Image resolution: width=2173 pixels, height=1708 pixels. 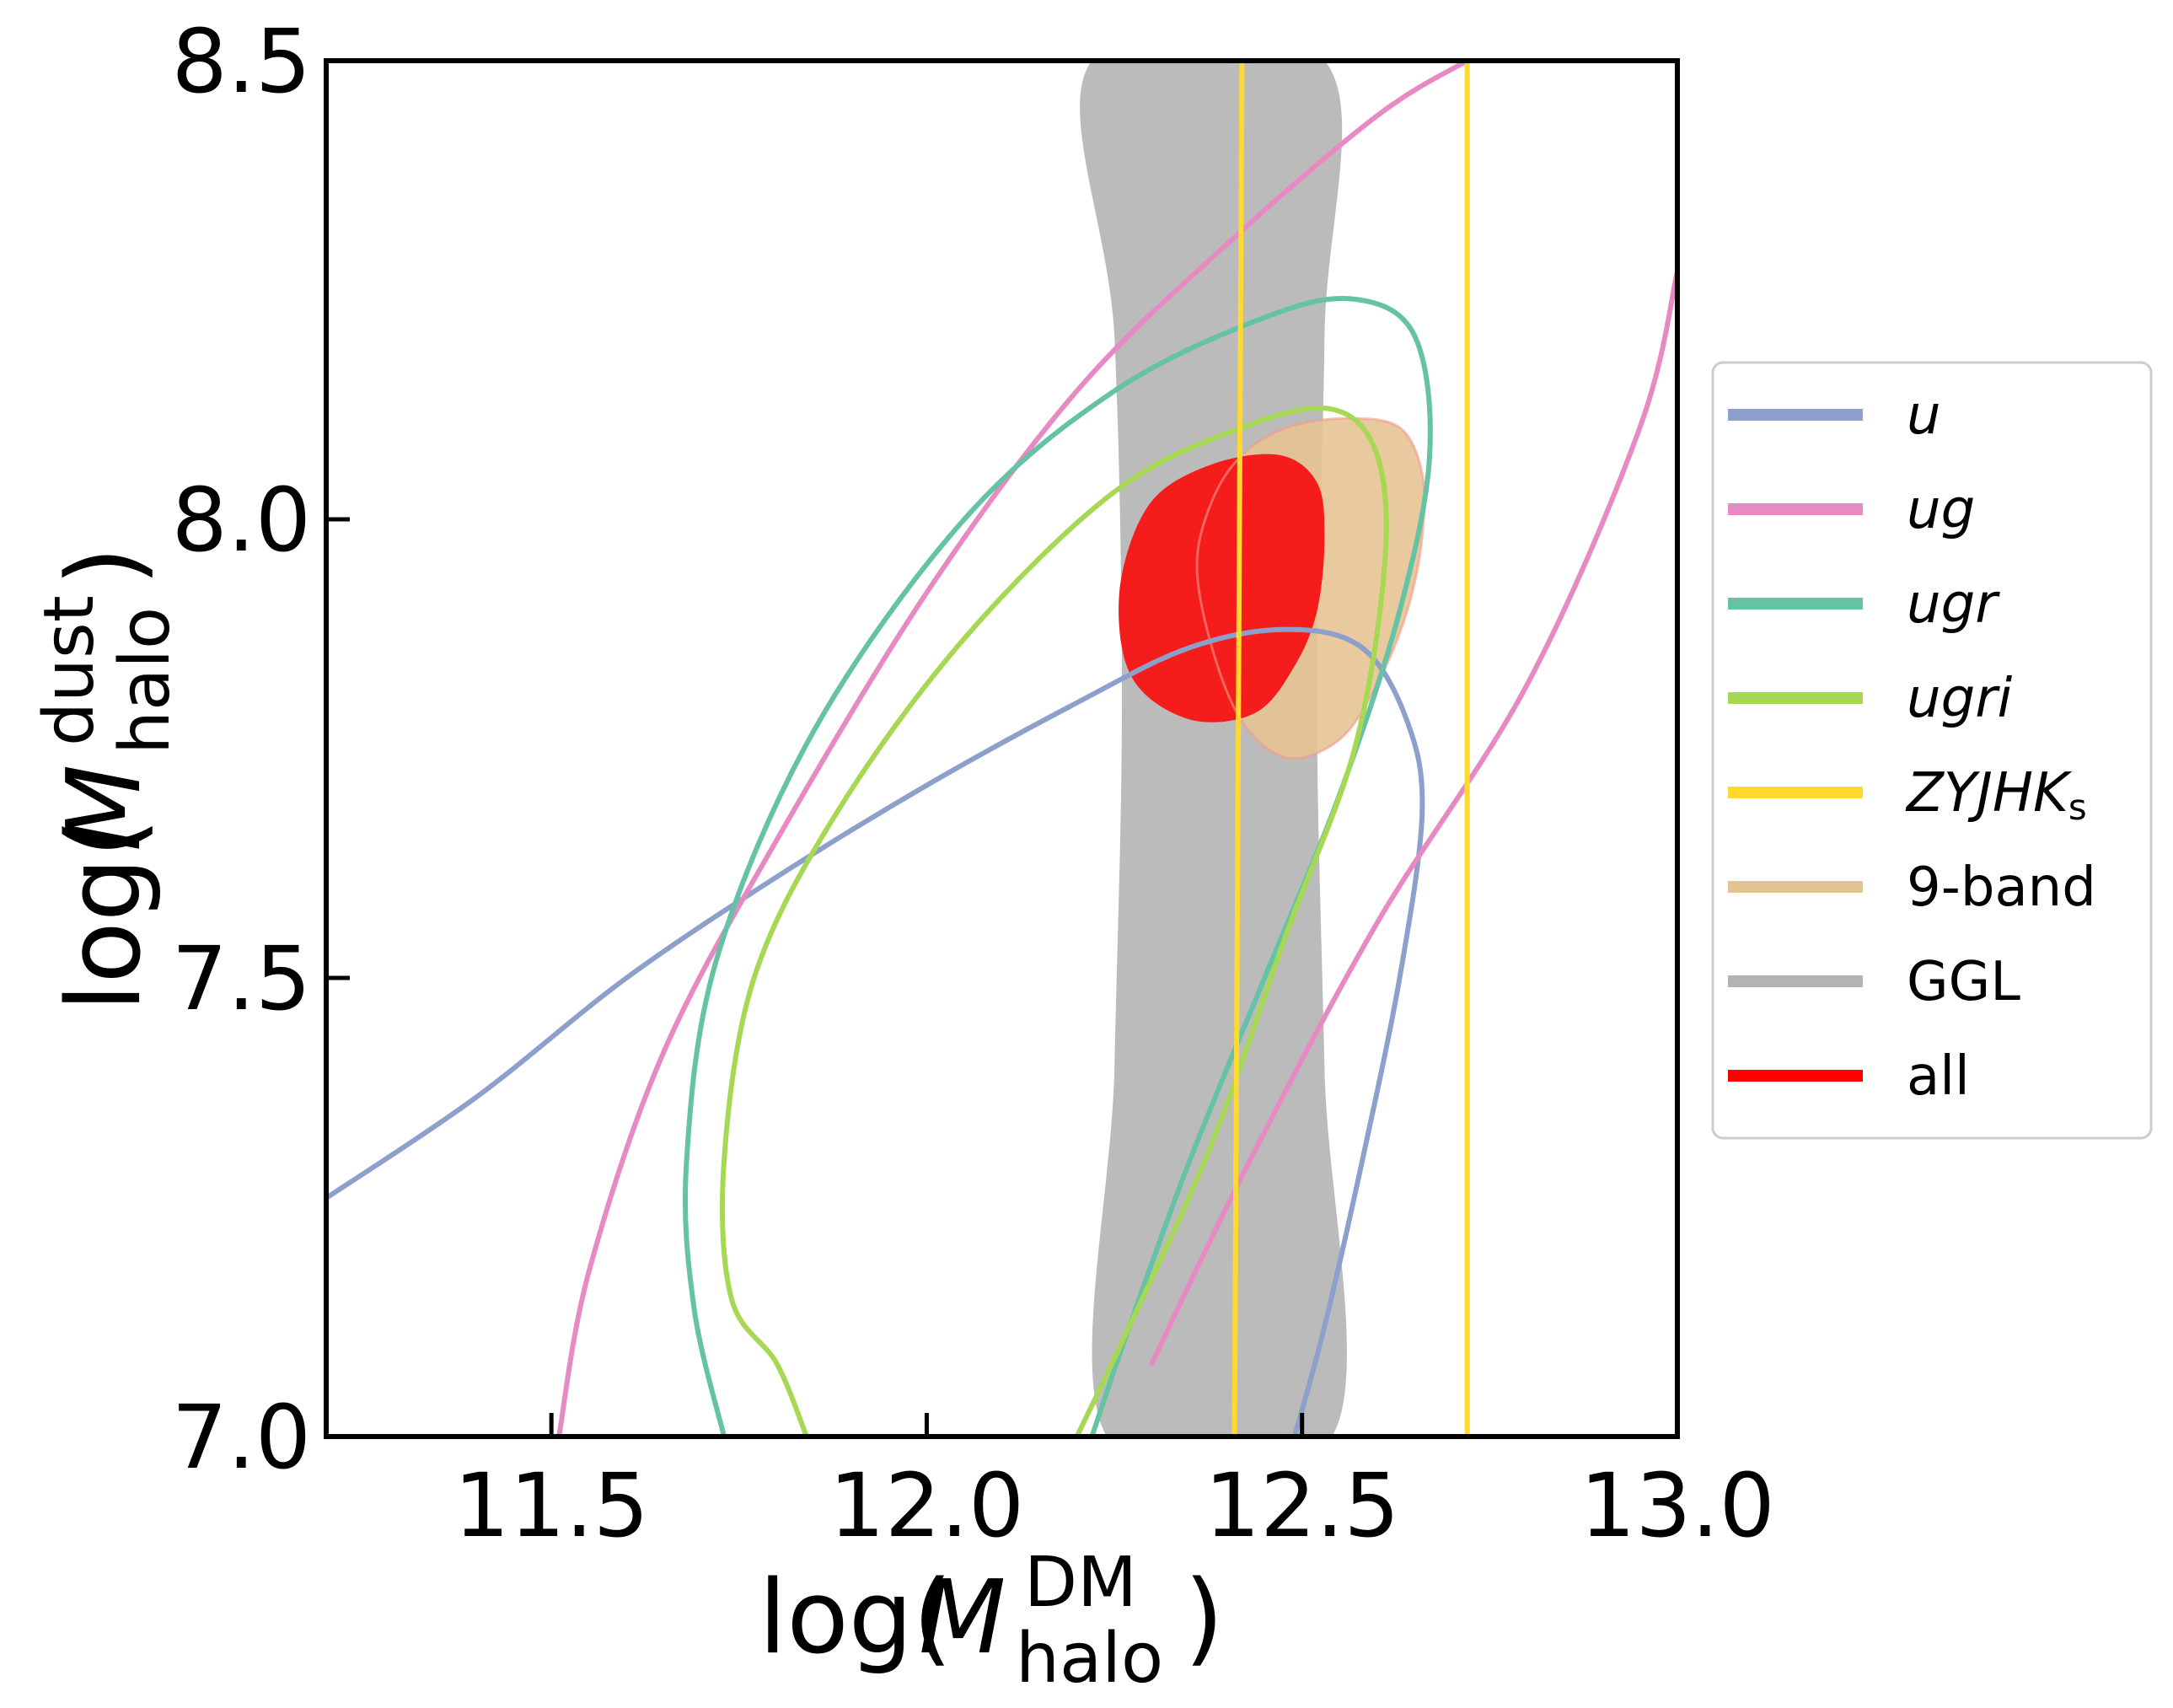 I want to click on y-axis-label-main: log(, so click(x=105, y=915).